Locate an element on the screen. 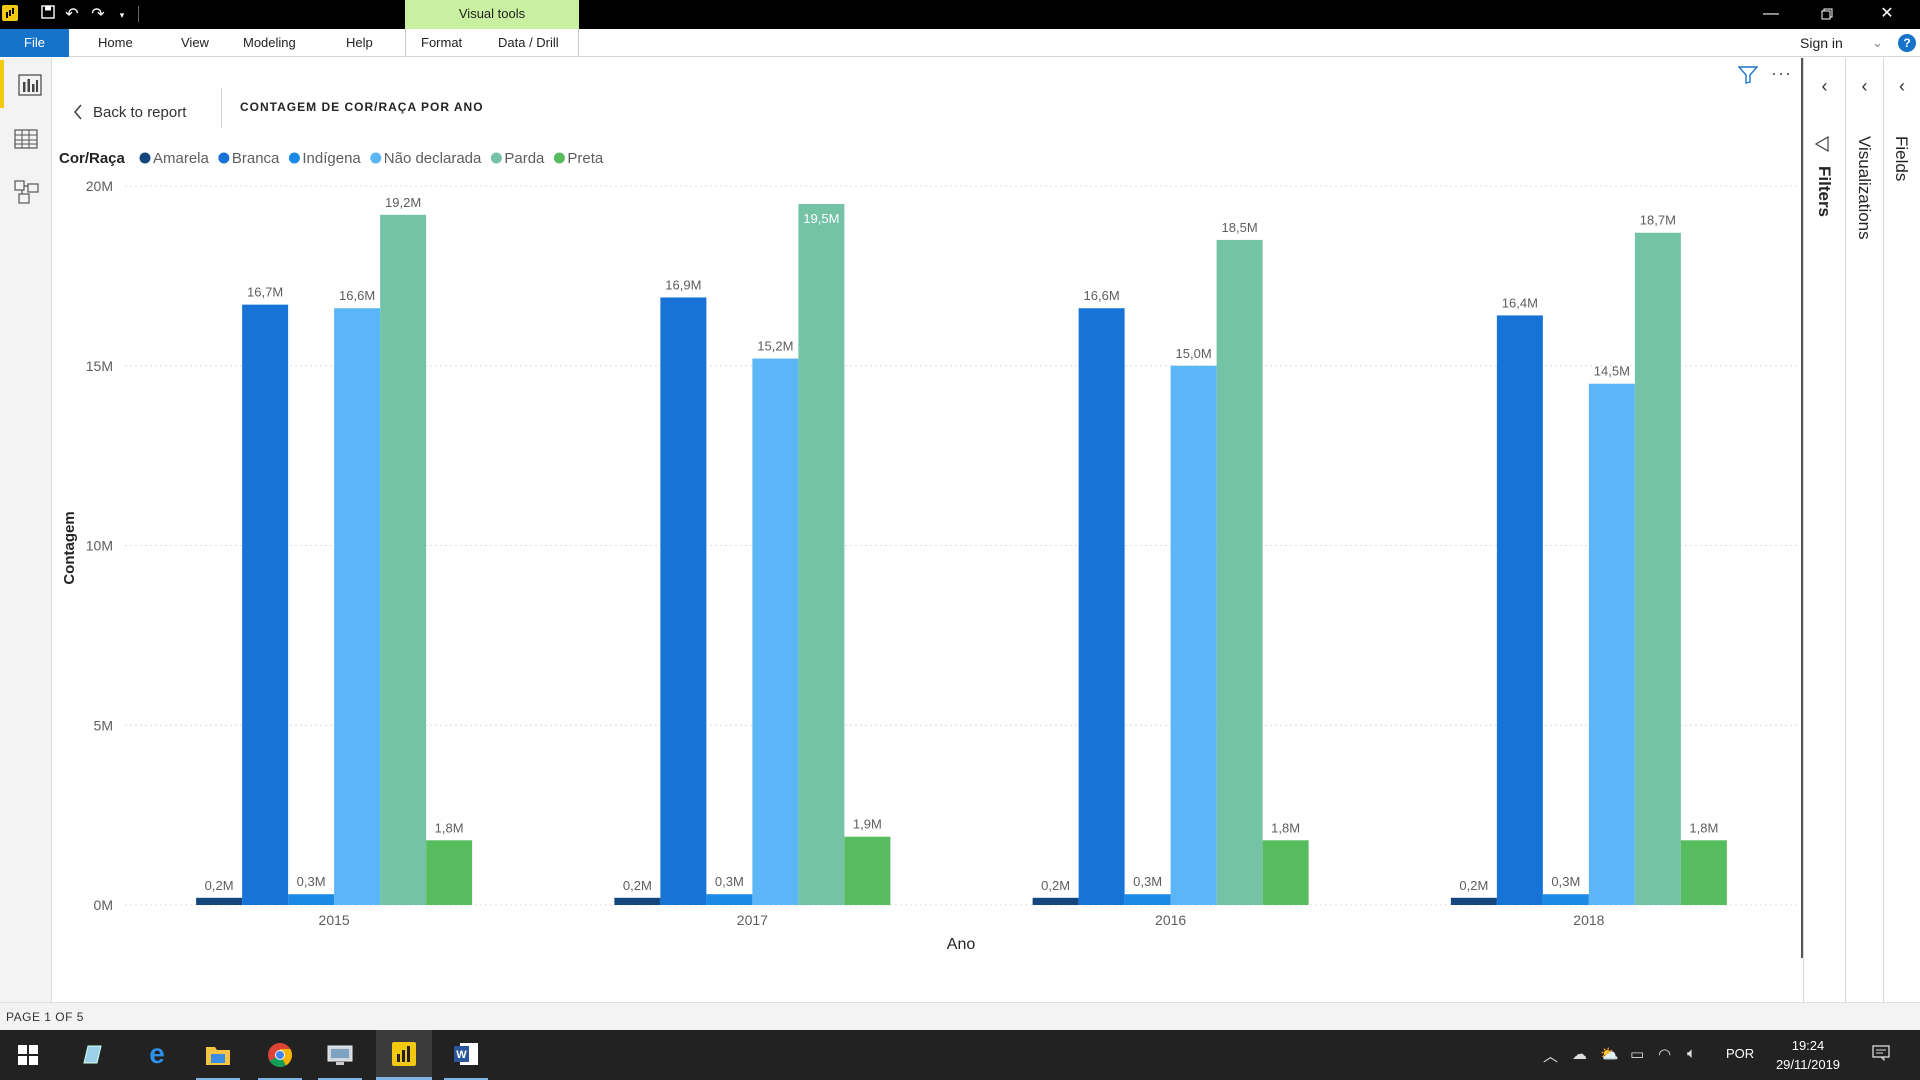 Image resolution: width=1920 pixels, height=1080 pixels. model-view-button is located at coordinates (26, 190).